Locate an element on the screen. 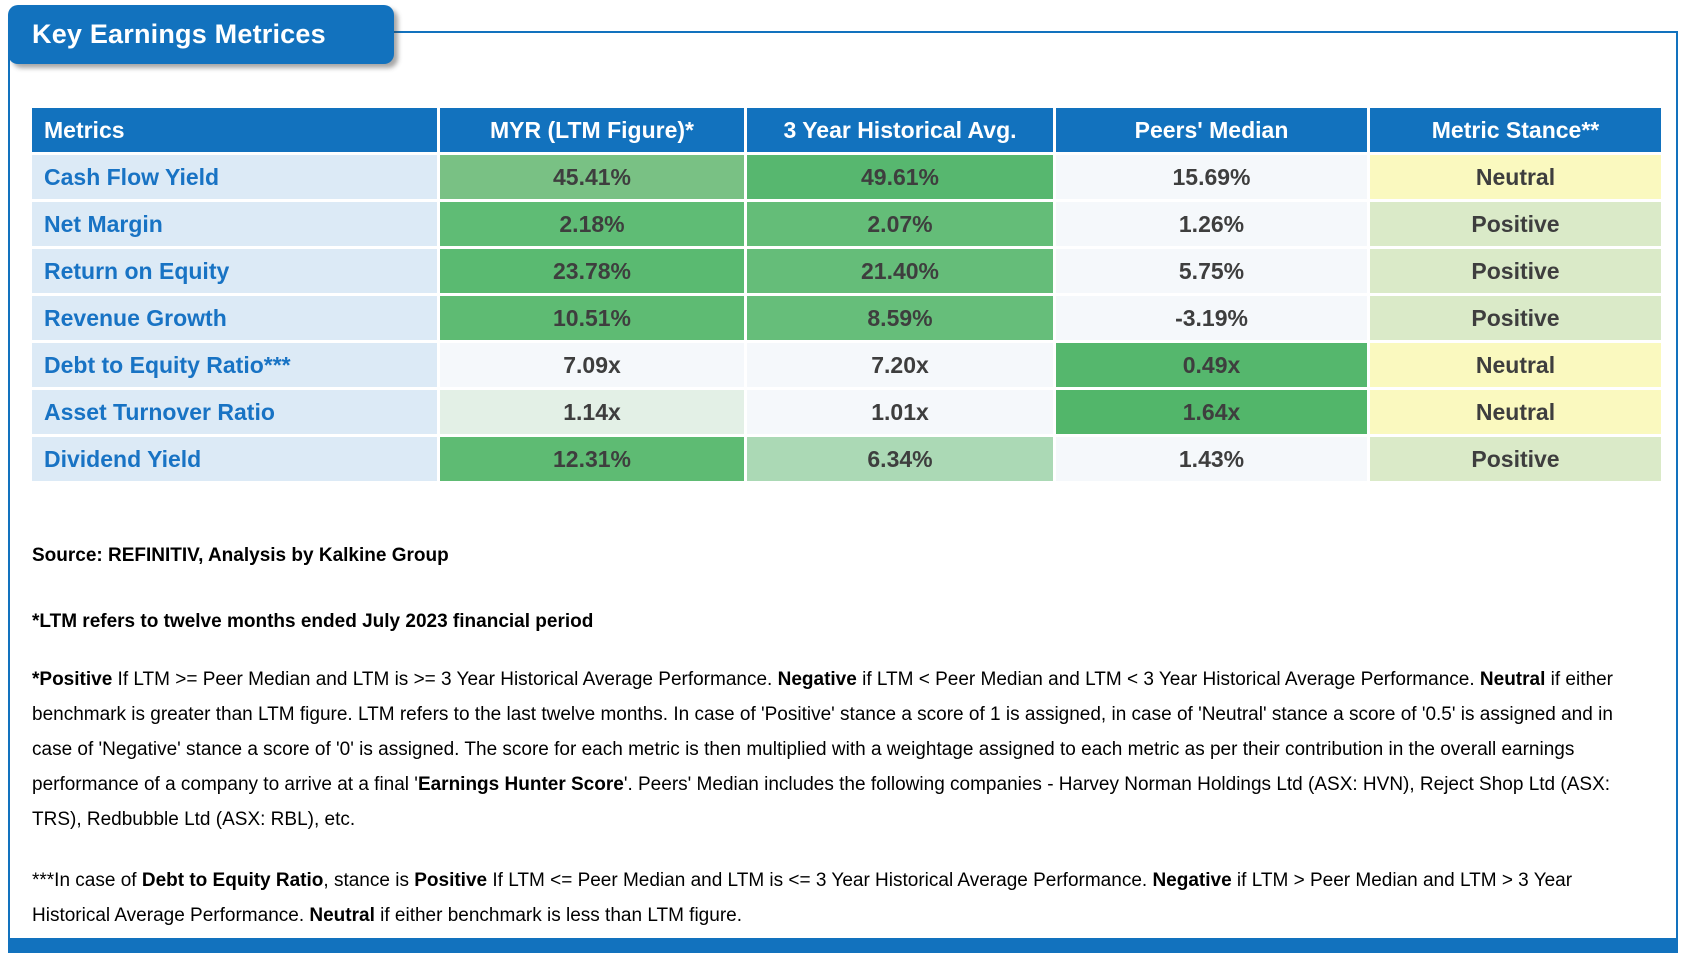 This screenshot has width=1685, height=963. peers-value: 1.64x is located at coordinates (1211, 412).